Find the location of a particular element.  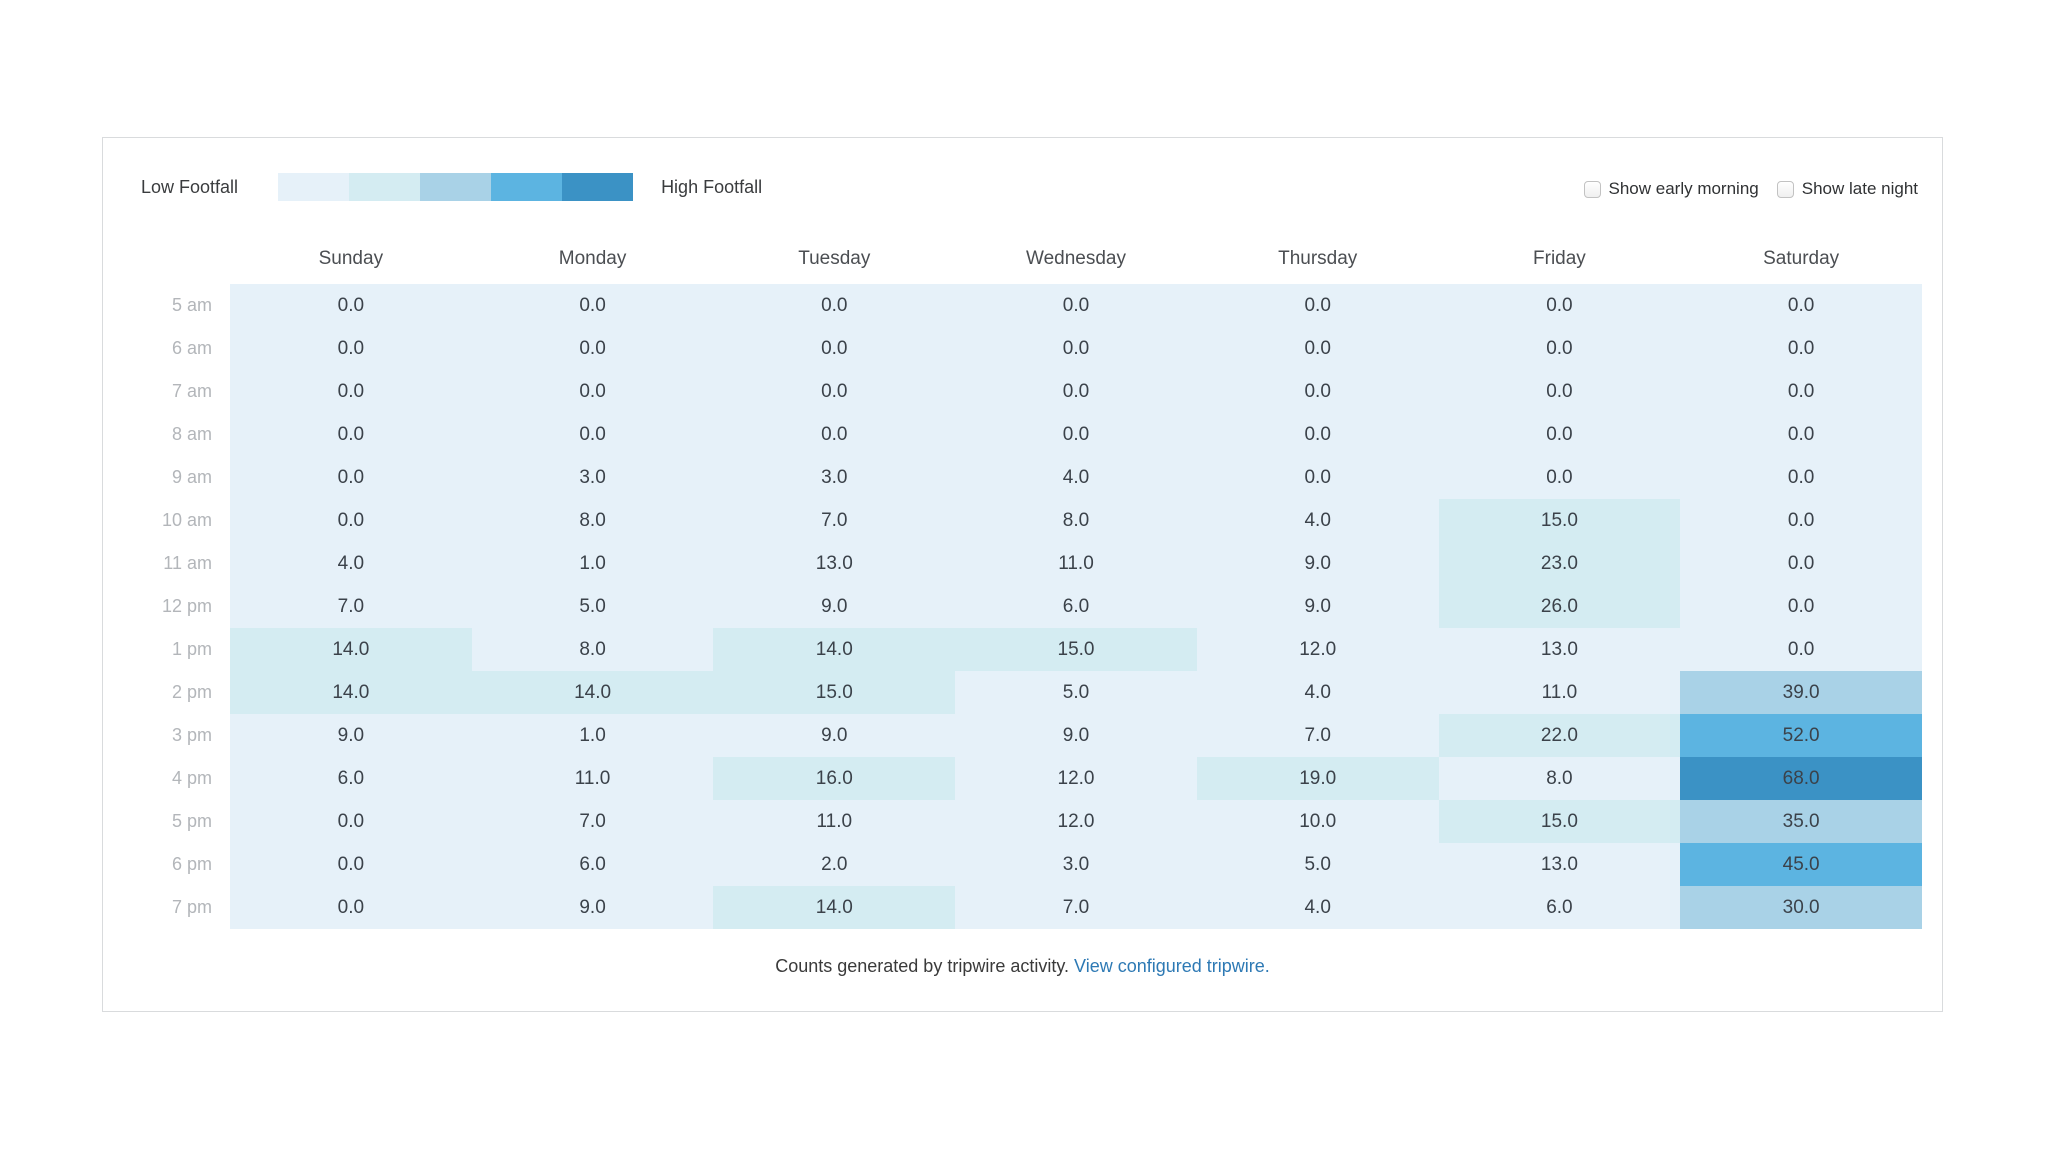

heatmap-row: 5 am 0.0 0.0 0.0 0.0 0.0 0.0 0.0 is located at coordinates (1013, 305).